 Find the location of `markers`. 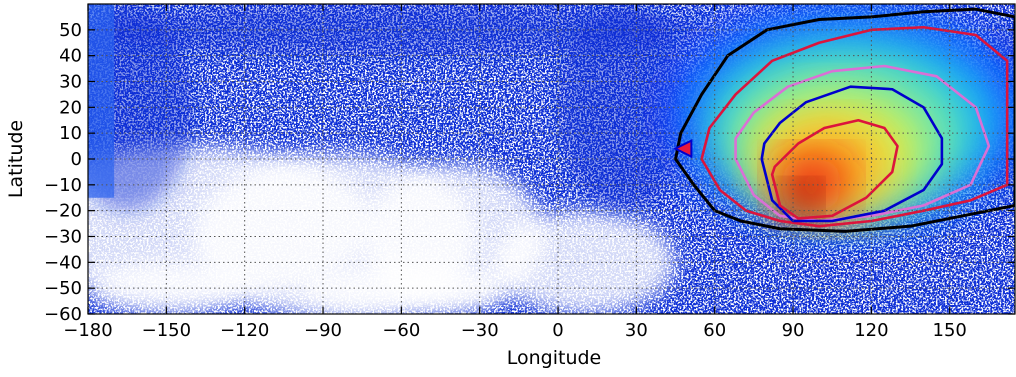

markers is located at coordinates (683, 149).